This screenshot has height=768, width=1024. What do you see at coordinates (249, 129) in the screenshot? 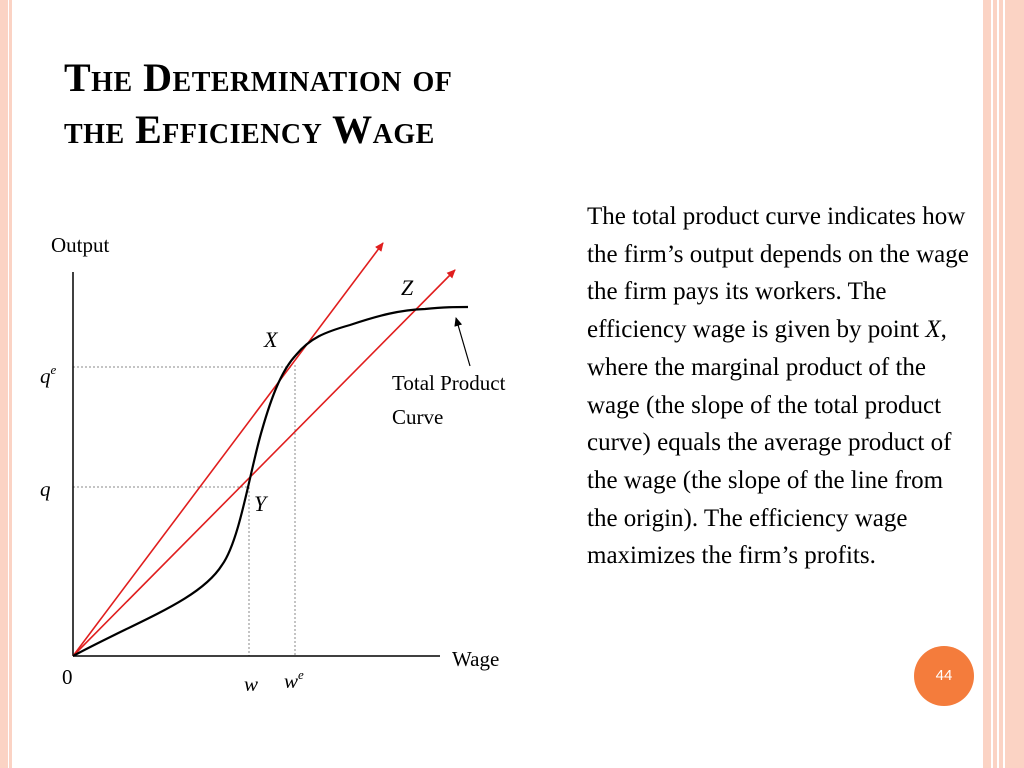
I see `slide-title-line-2: the Efficiency Wage` at bounding box center [249, 129].